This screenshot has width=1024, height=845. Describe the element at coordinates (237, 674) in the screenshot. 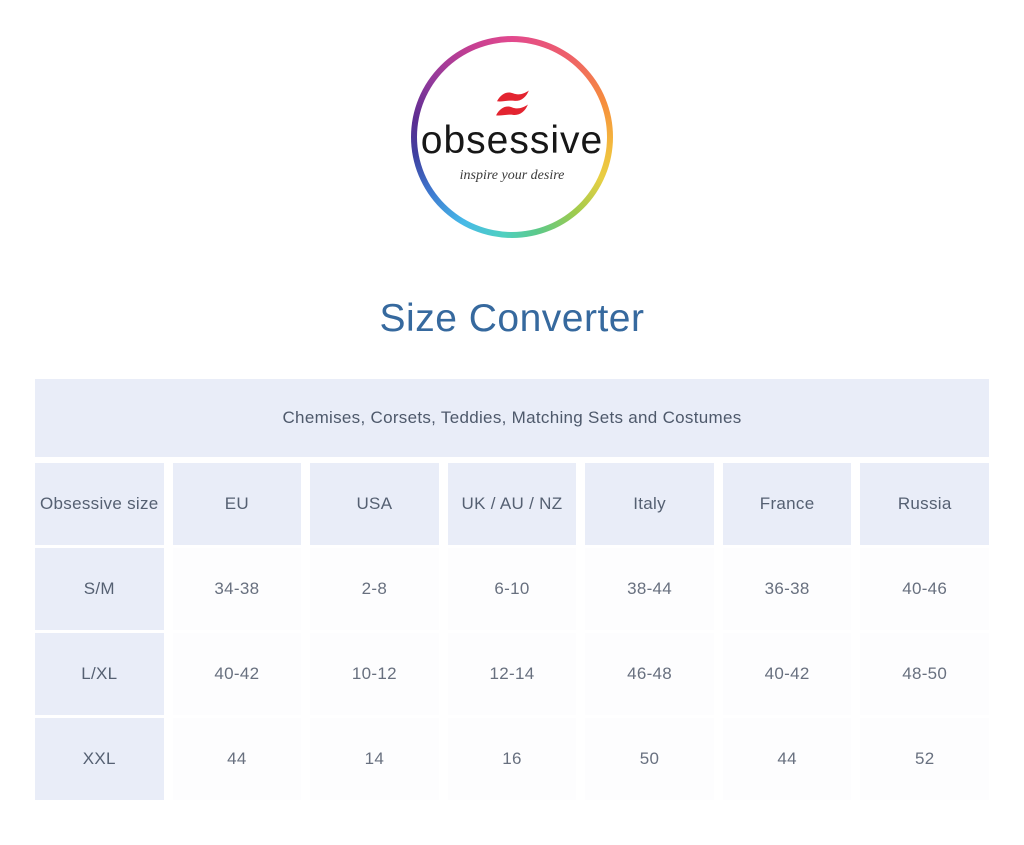

I see `cell-lxl-eu: 40-42` at that location.